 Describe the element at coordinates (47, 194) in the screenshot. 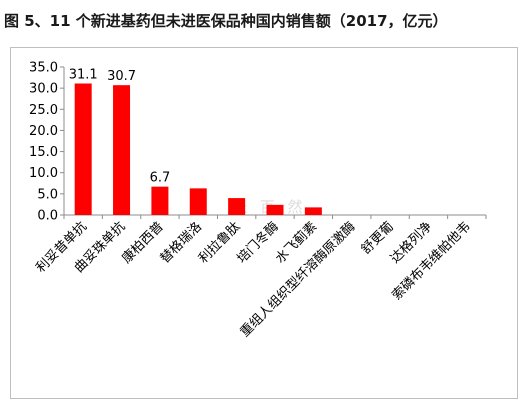

I see `y-tick-label: 5.0` at that location.